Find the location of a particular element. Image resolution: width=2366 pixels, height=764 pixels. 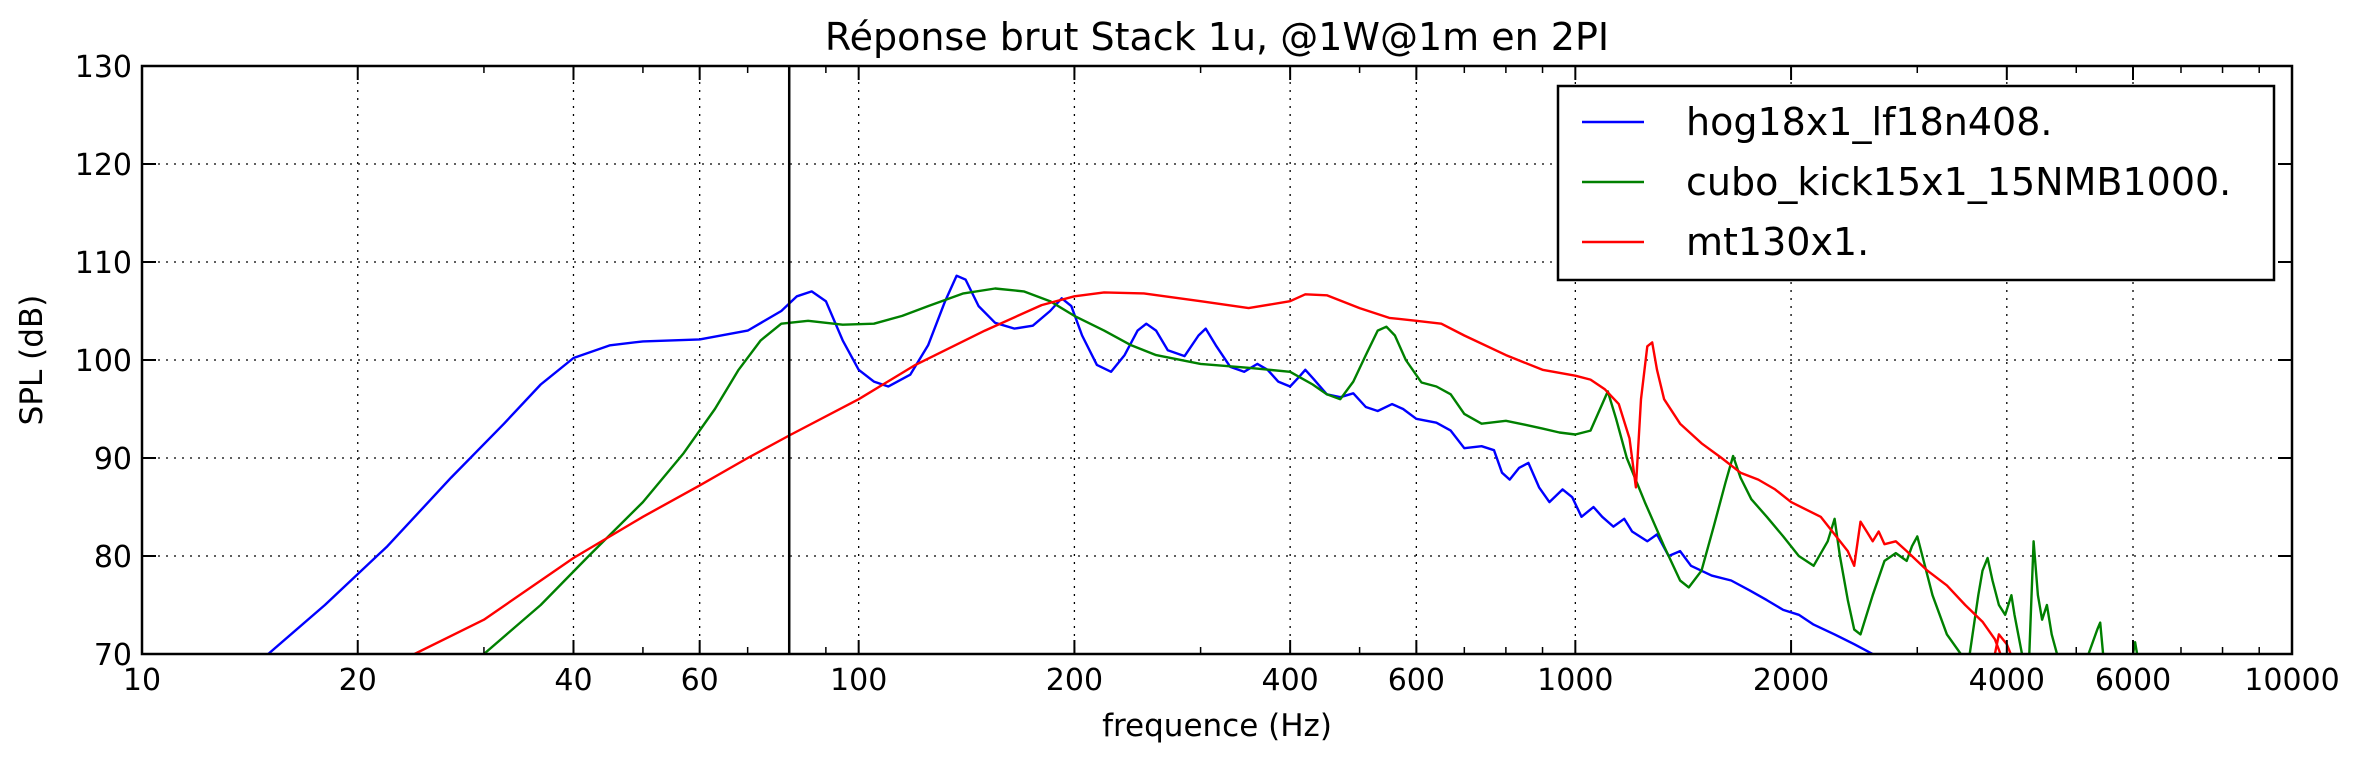

y-tick-label: 70 is located at coordinates (113, 655).